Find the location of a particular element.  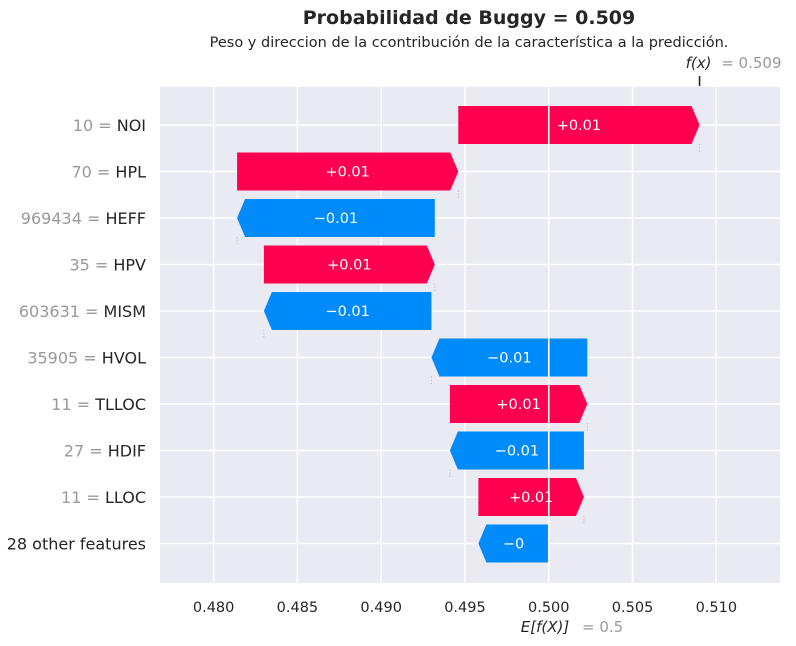

chart-title: Probabilidad de Buggy = 0.509 is located at coordinates (469, 18).